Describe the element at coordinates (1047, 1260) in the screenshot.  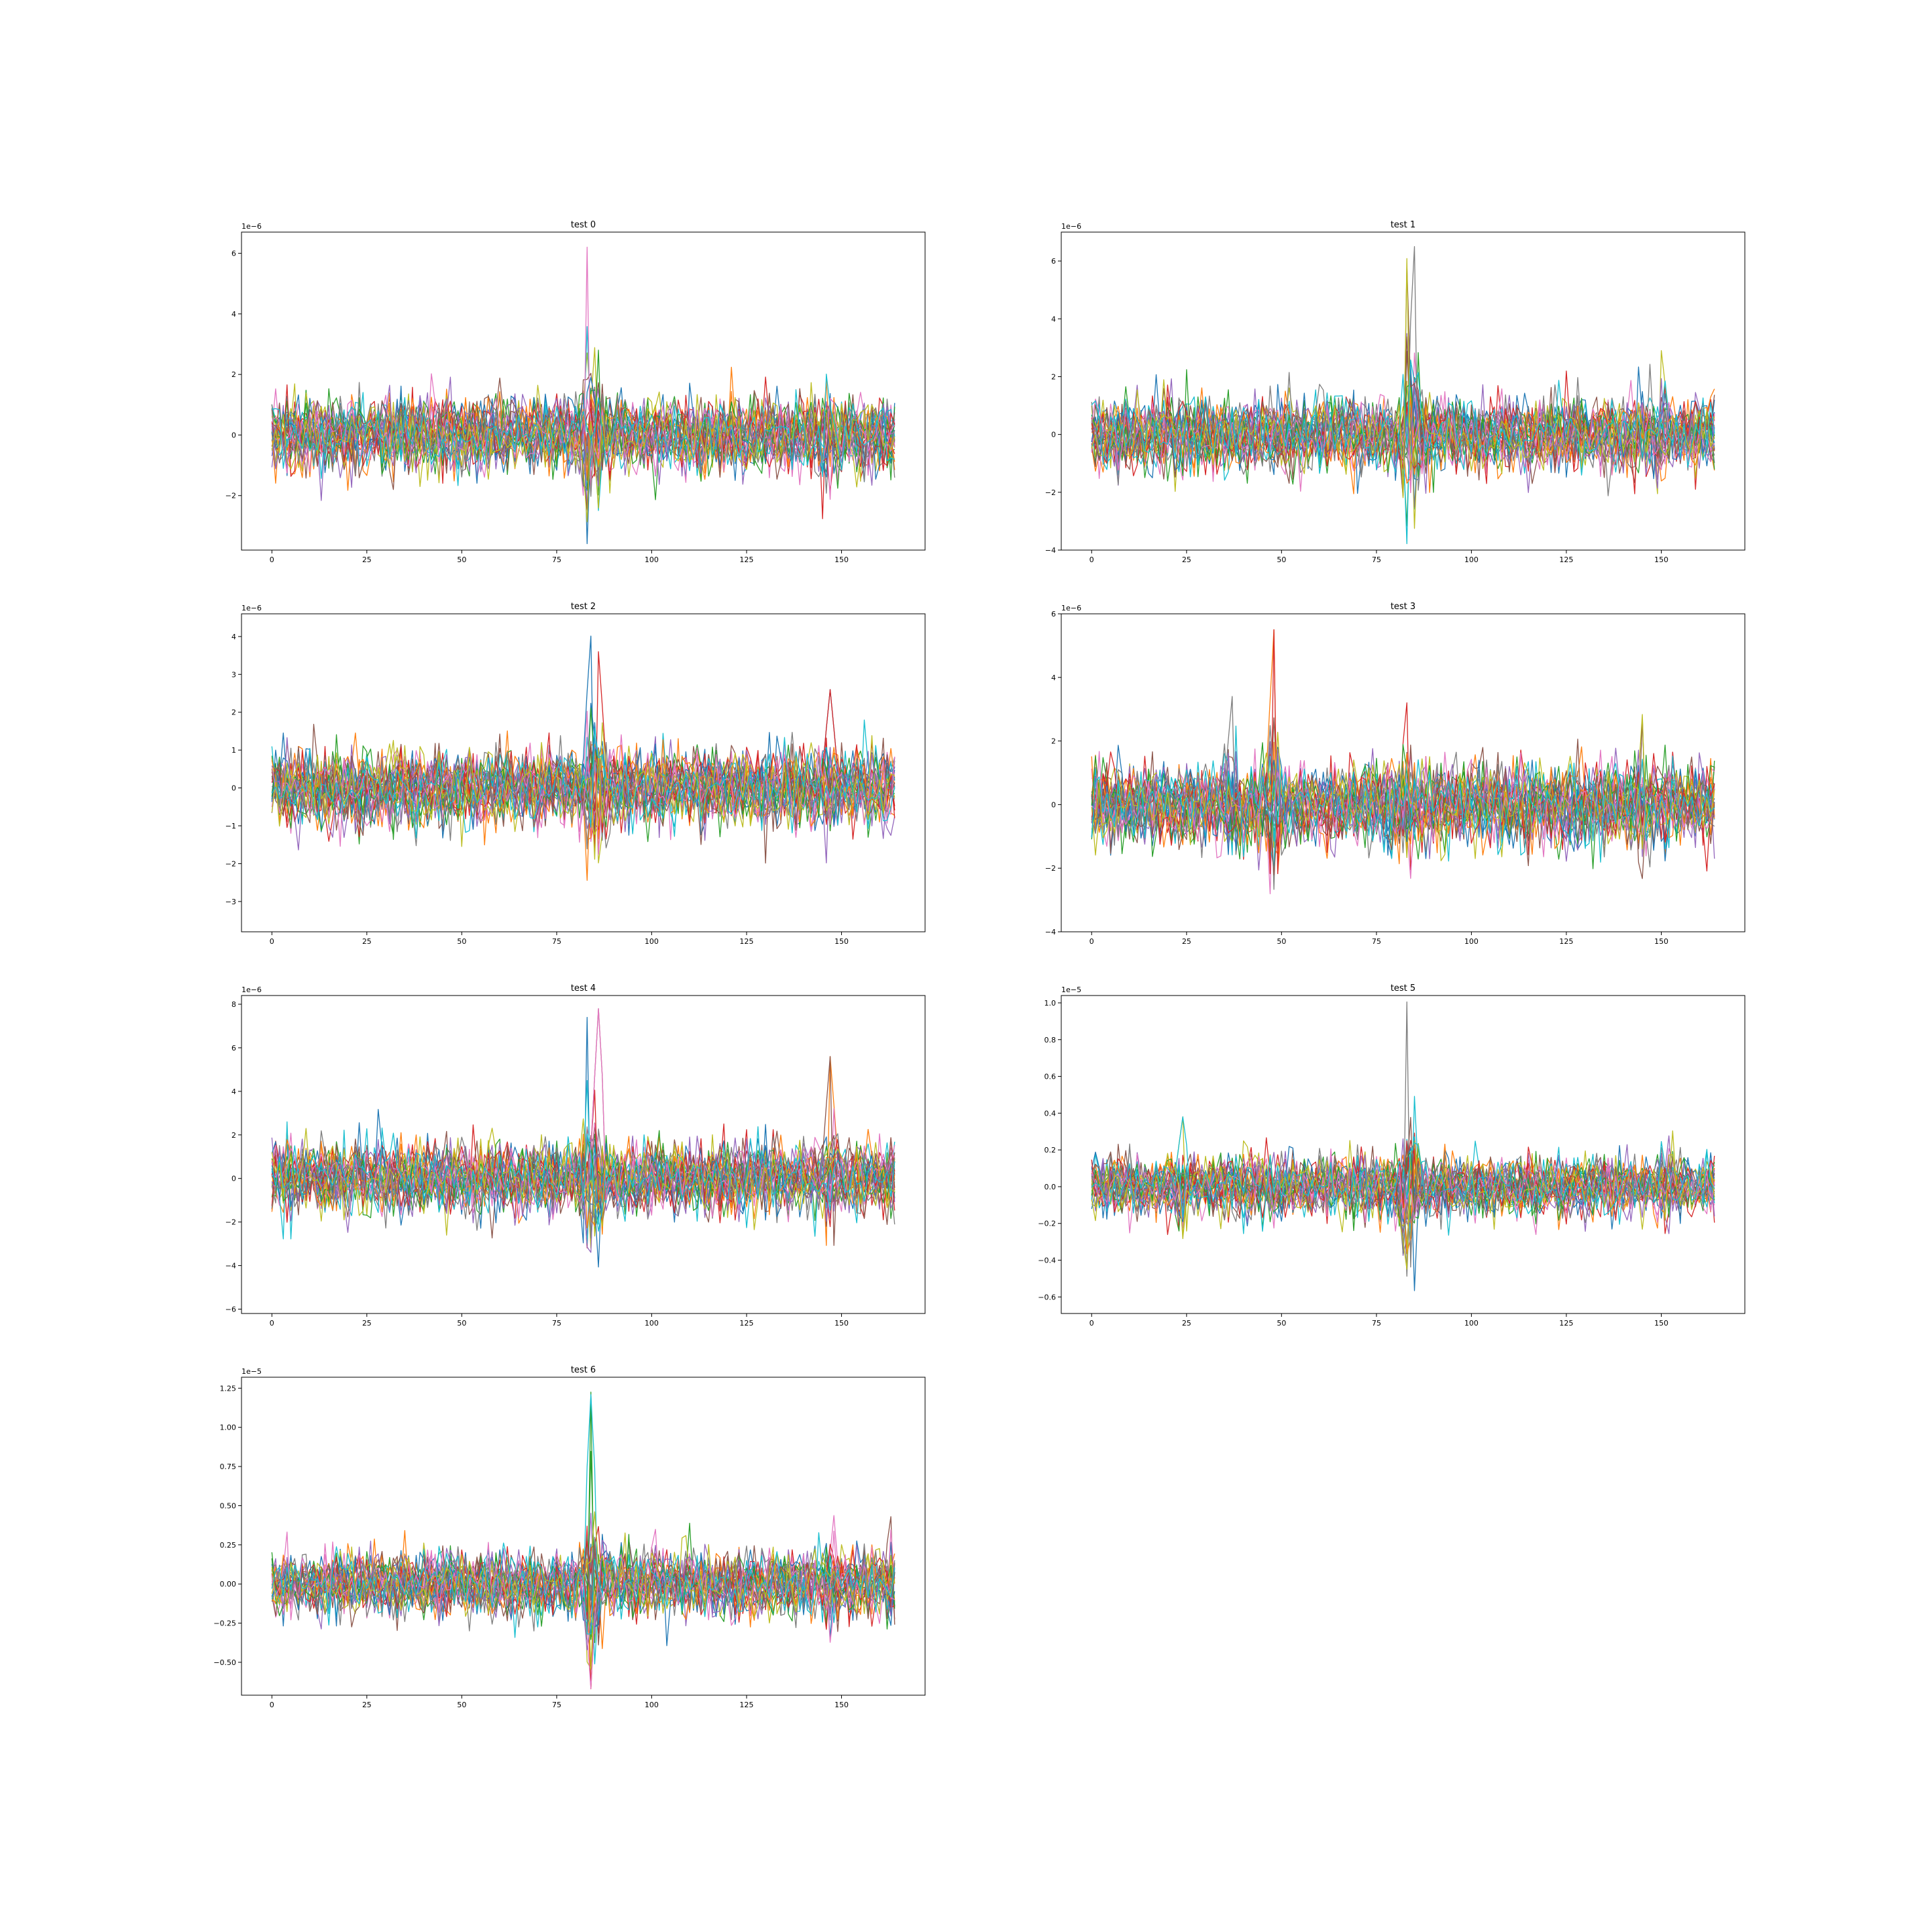
I see `y-tick-label: −0.4` at that location.